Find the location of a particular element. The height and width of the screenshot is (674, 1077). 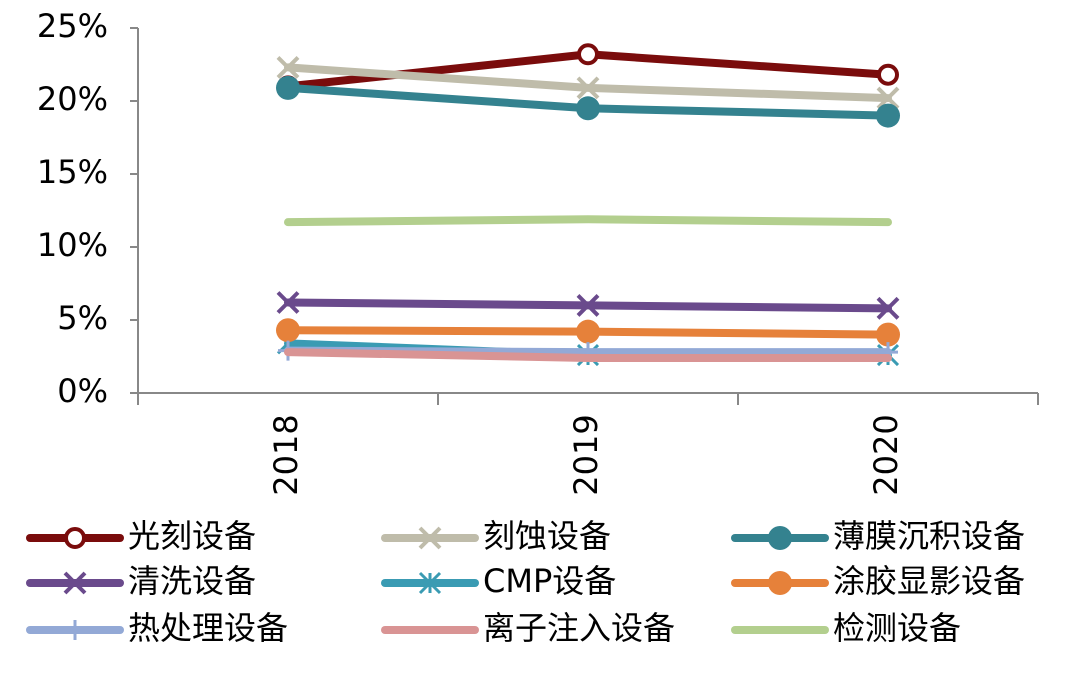

y-tick-label: 5% is located at coordinates (82, 318).